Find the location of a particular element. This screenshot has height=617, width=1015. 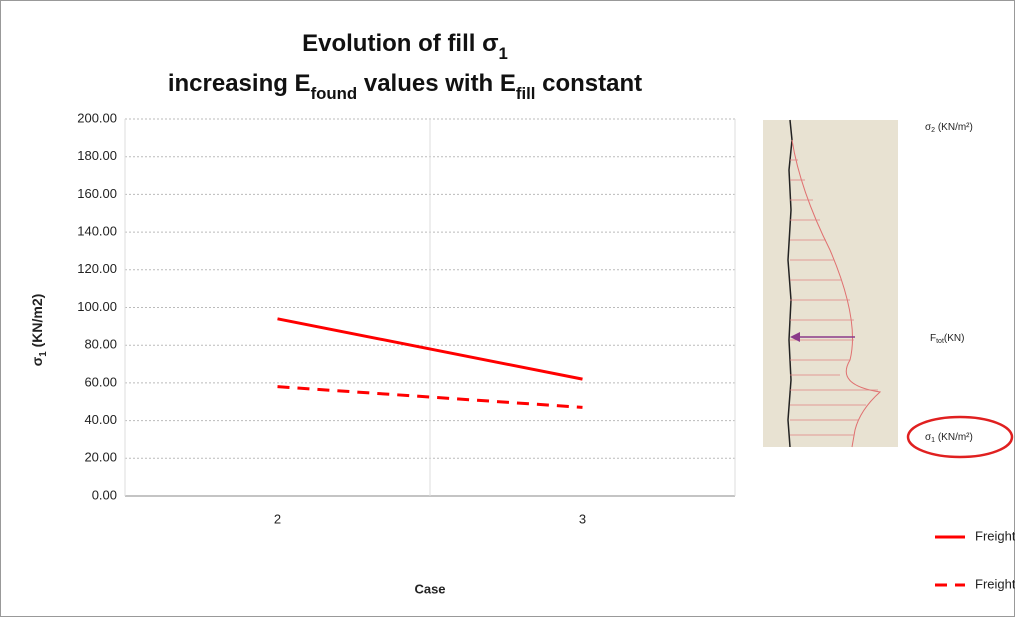

force-arrowhead is located at coordinates (795, 337).